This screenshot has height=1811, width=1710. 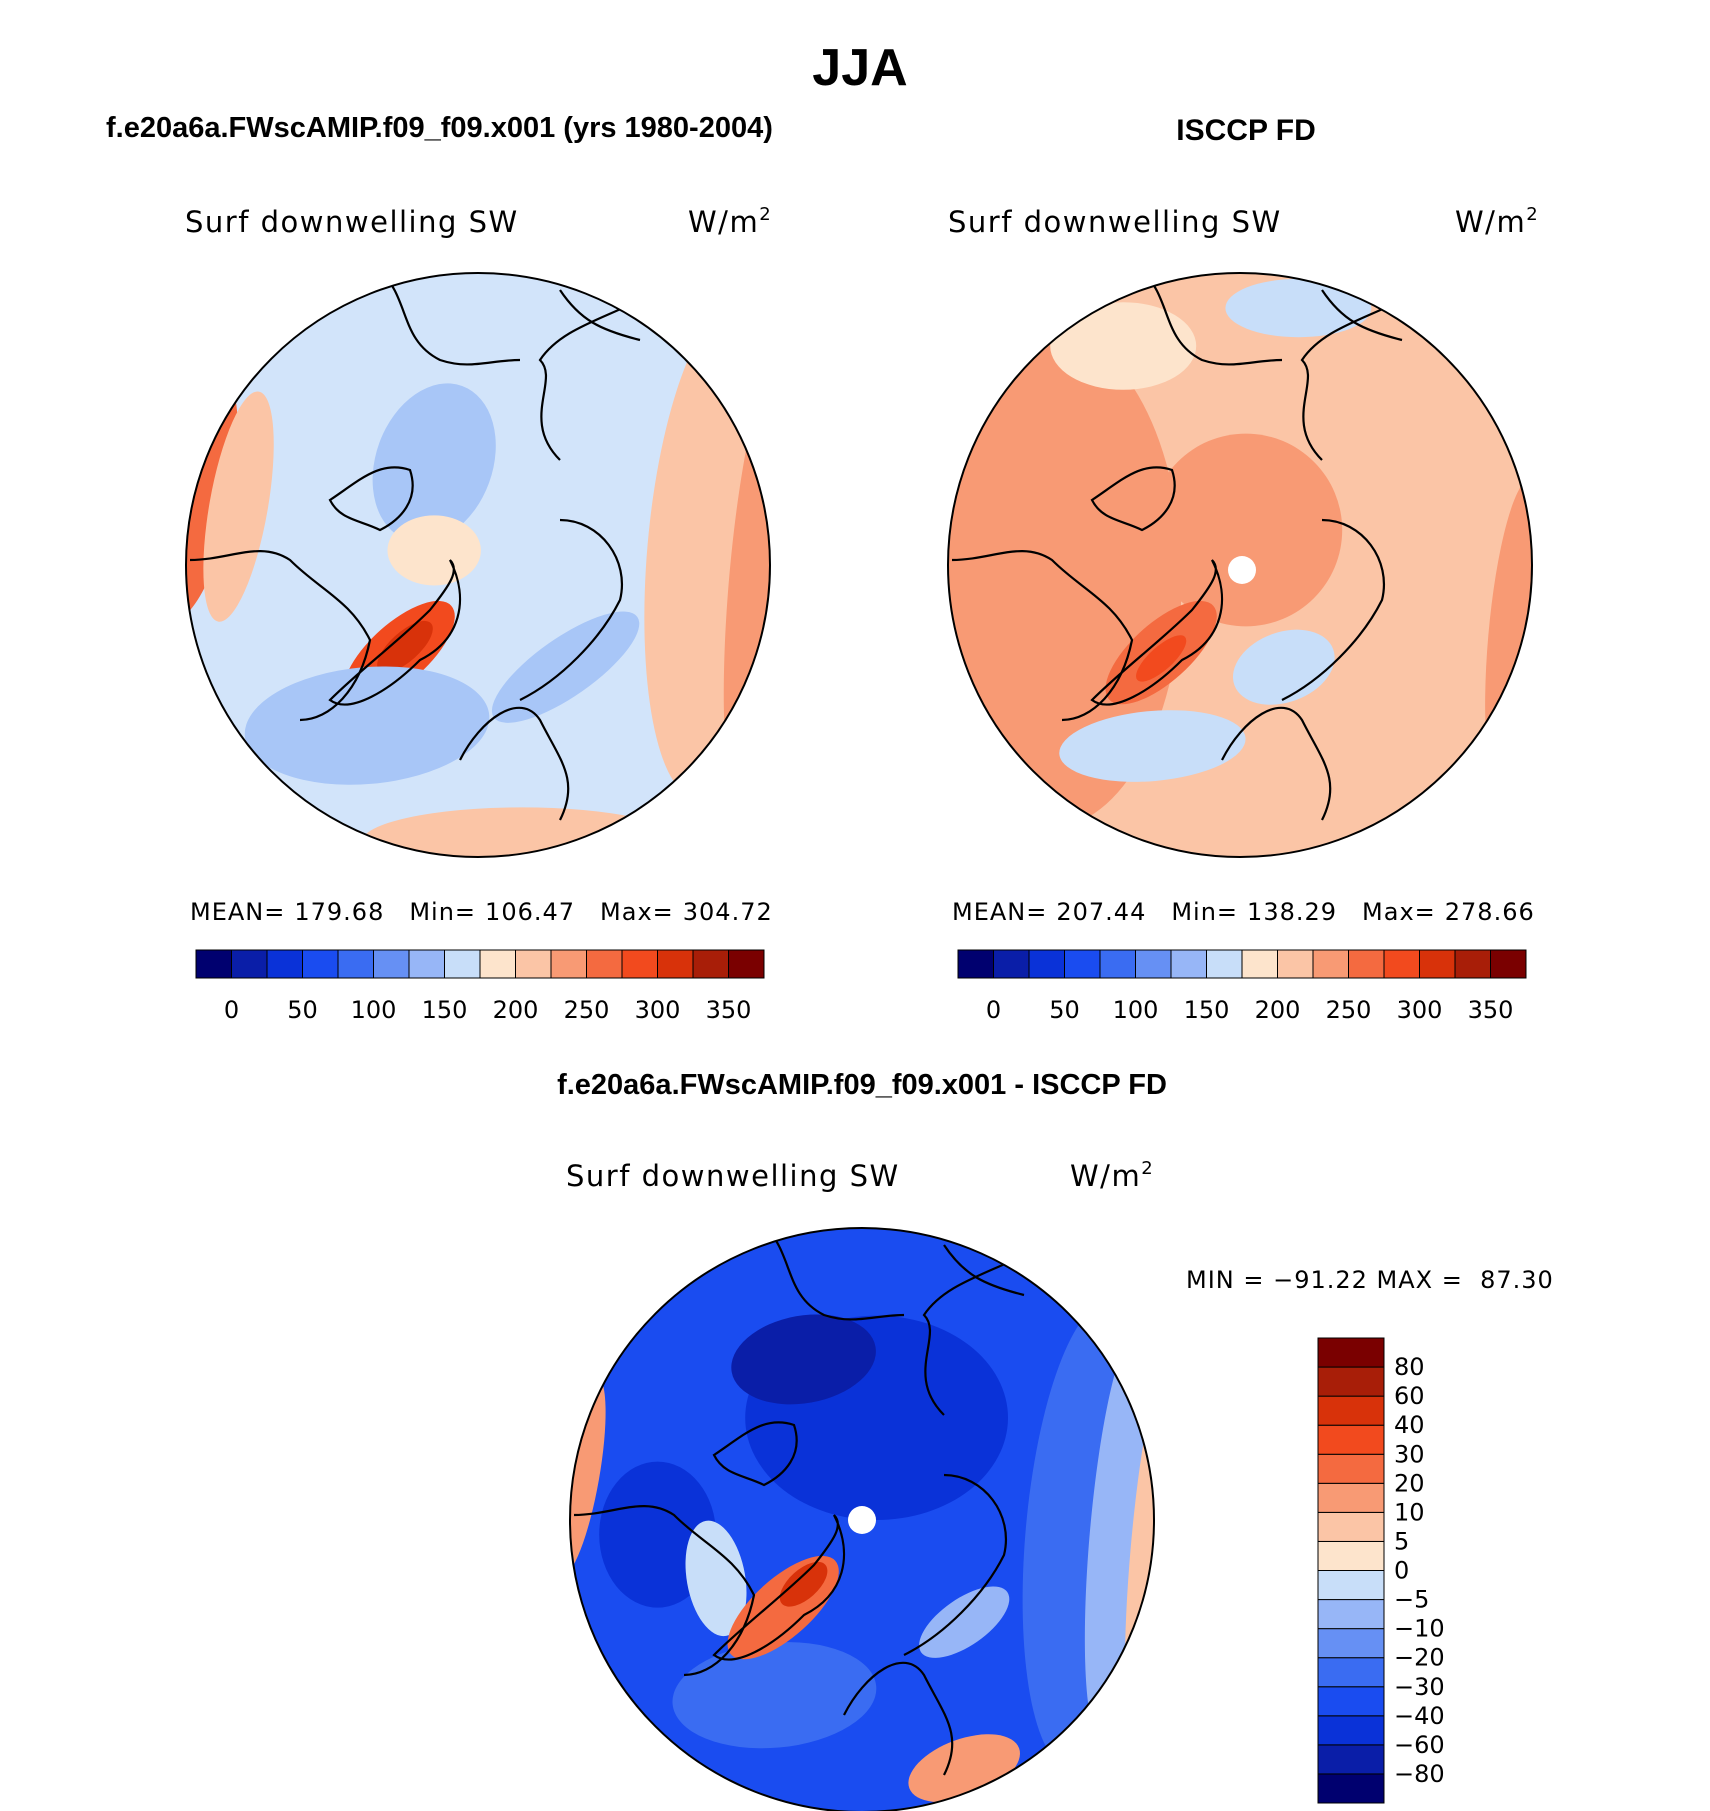 What do you see at coordinates (637, 912) in the screenshot?
I see `stat-max-label: Max=` at bounding box center [637, 912].